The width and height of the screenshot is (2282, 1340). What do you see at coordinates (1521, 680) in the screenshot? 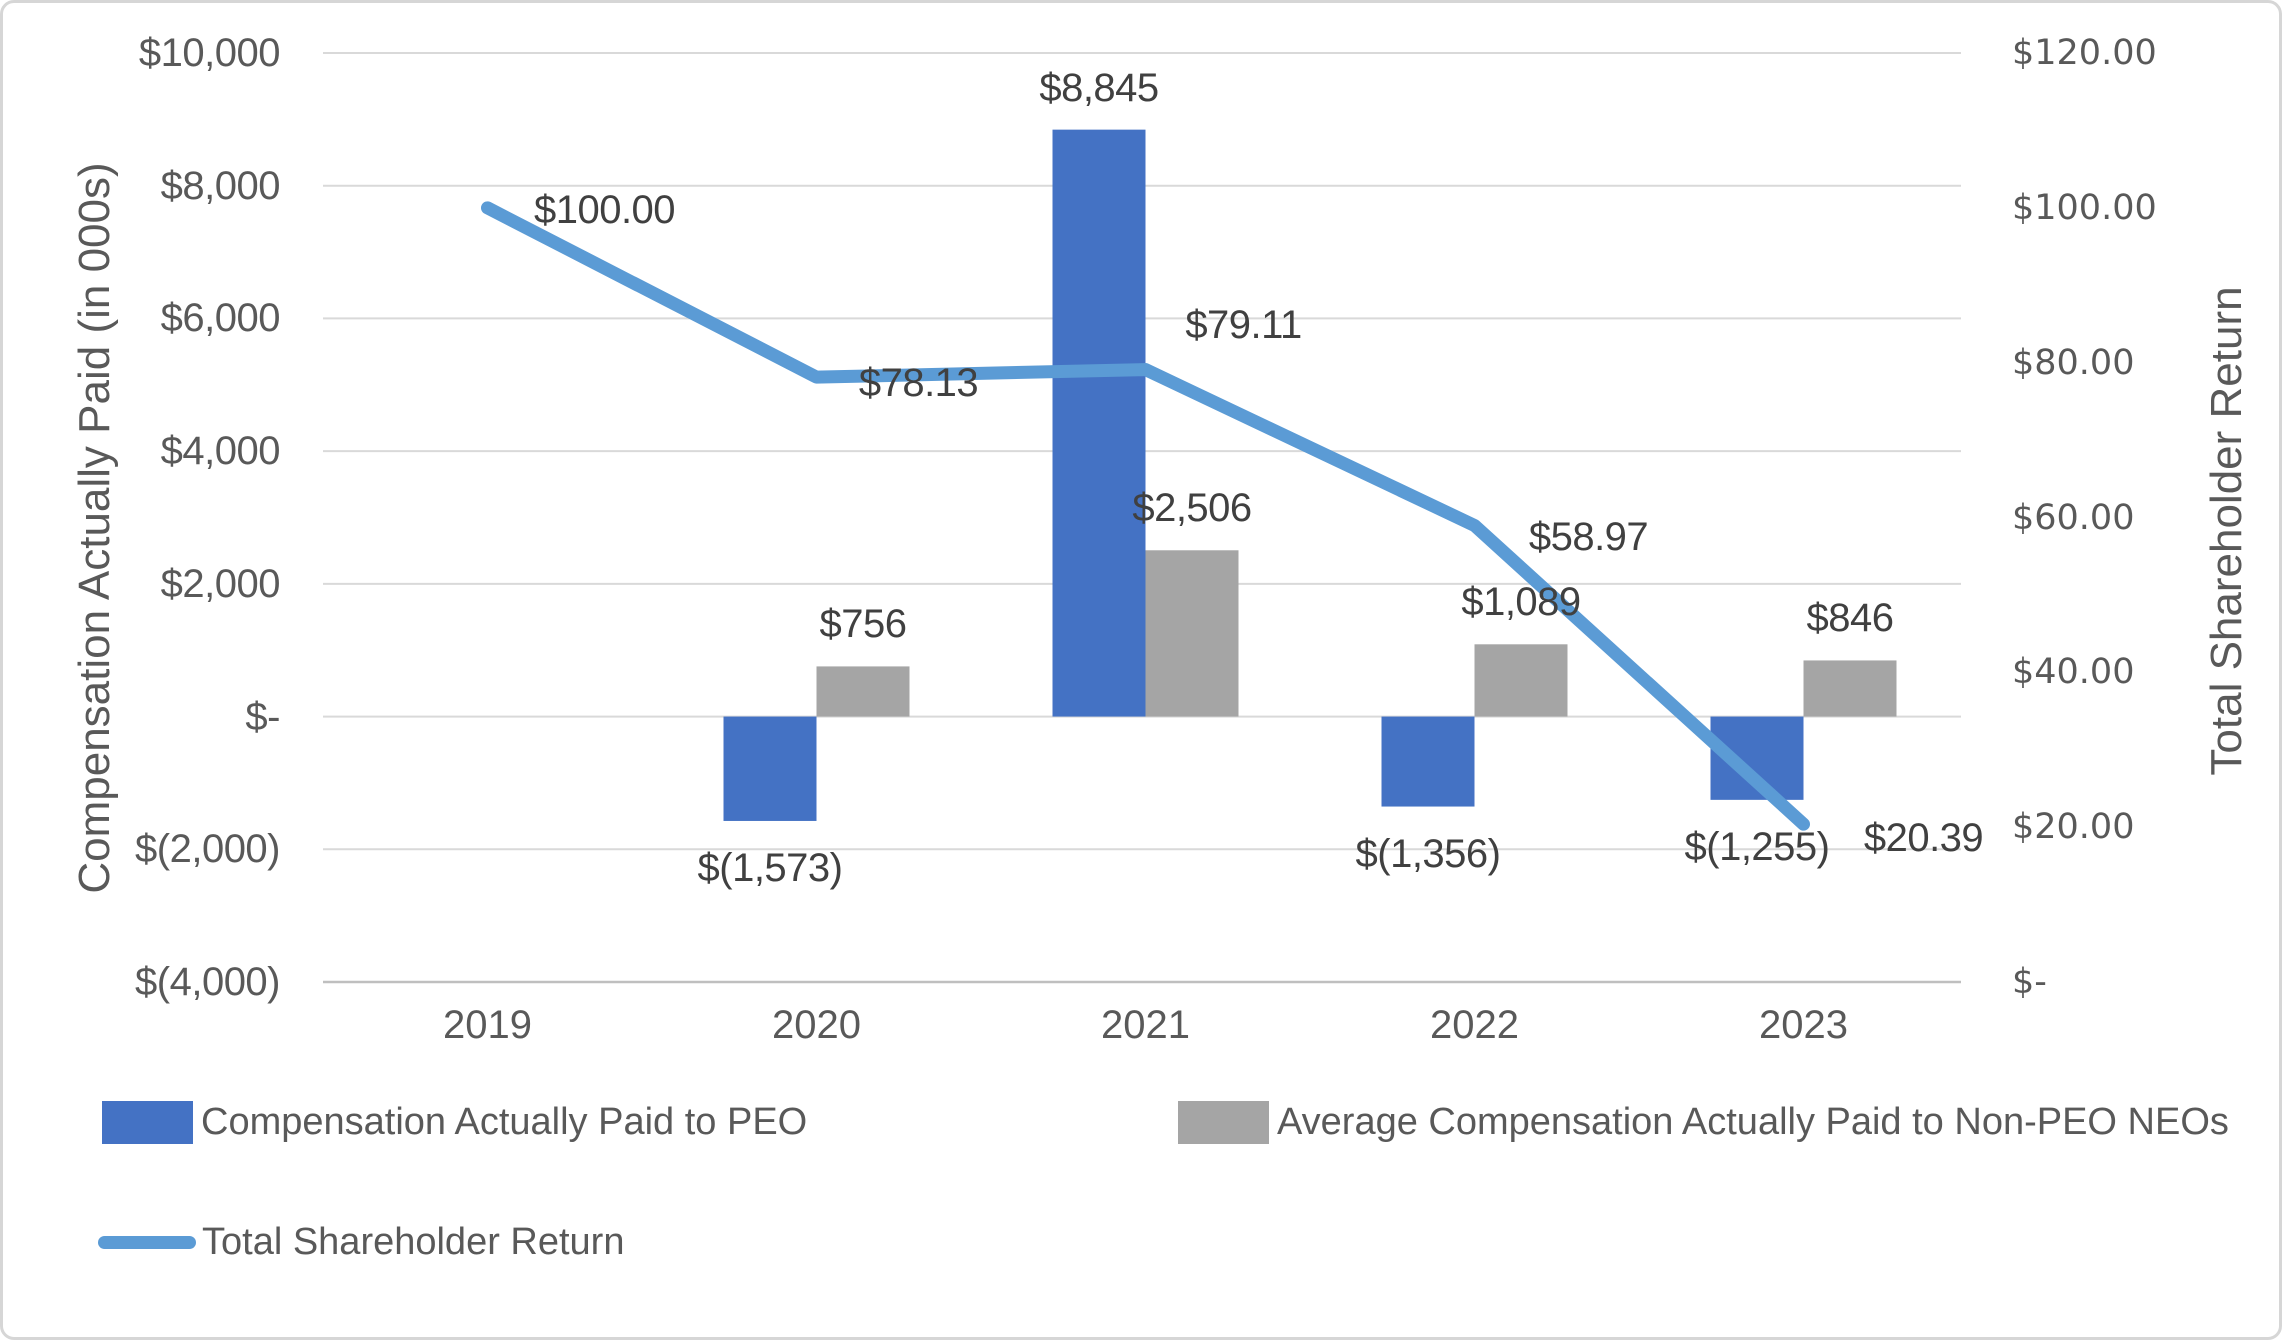
I see `neo-bar-2022` at bounding box center [1521, 680].